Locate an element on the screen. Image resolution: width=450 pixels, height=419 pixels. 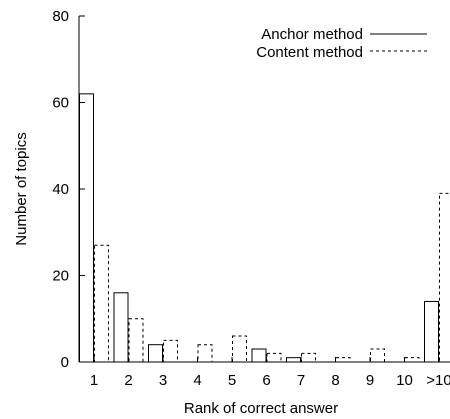
y-tick-label: 40 is located at coordinates (60, 189).